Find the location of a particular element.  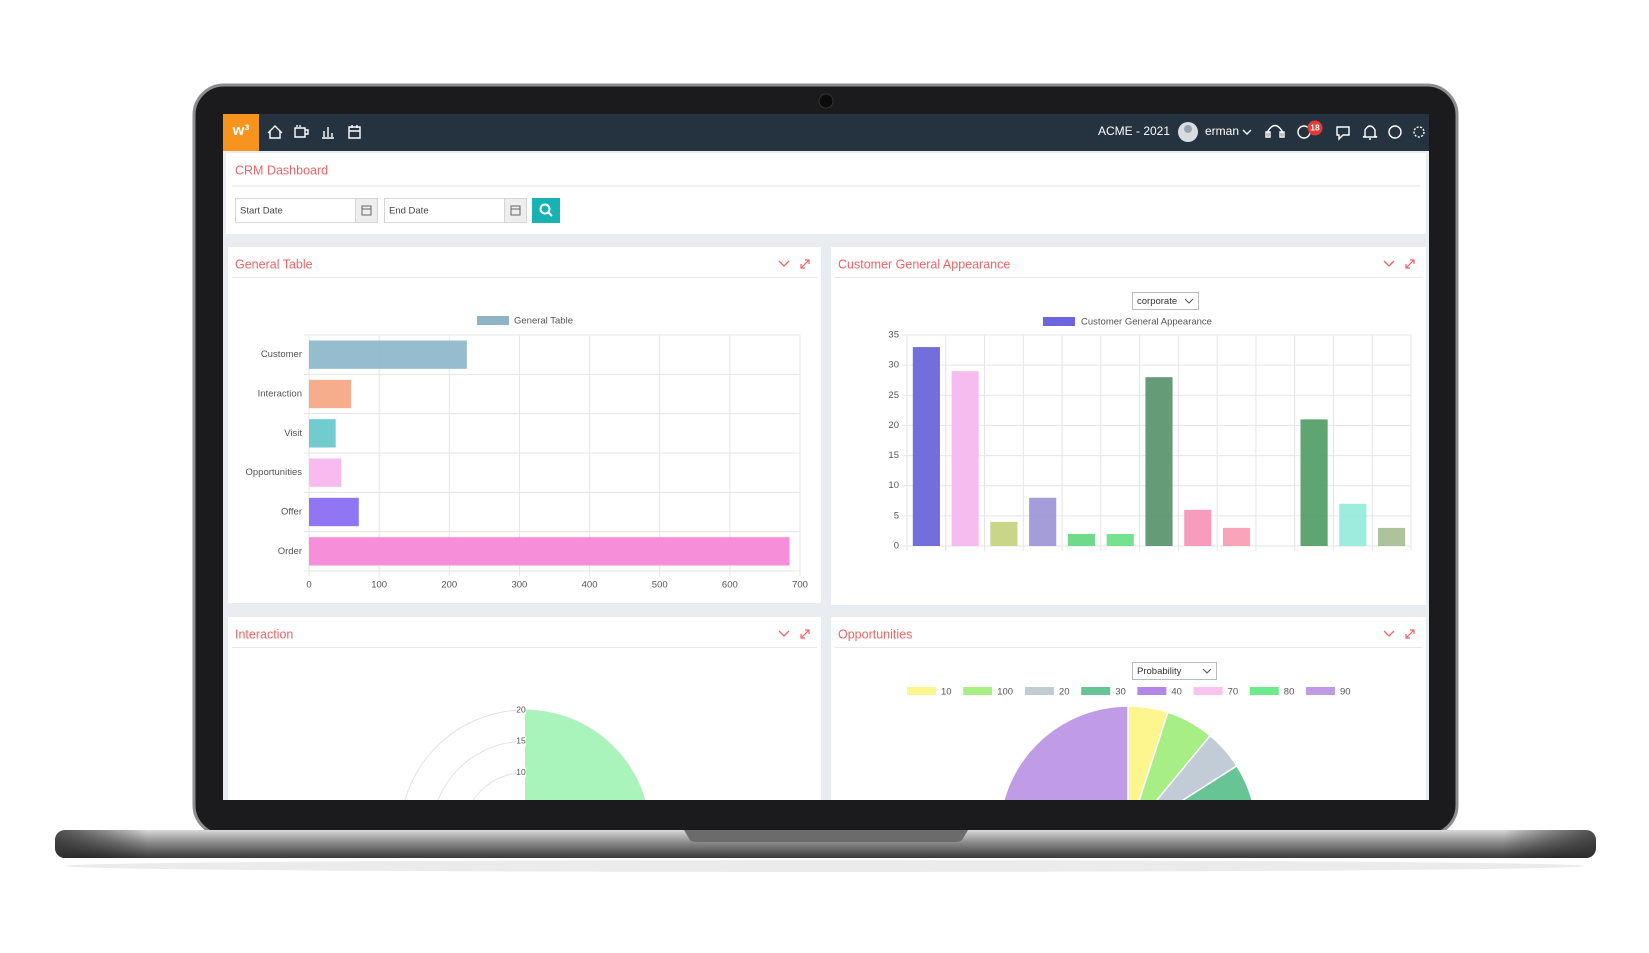

x-tick-label: 600 is located at coordinates (730, 585).